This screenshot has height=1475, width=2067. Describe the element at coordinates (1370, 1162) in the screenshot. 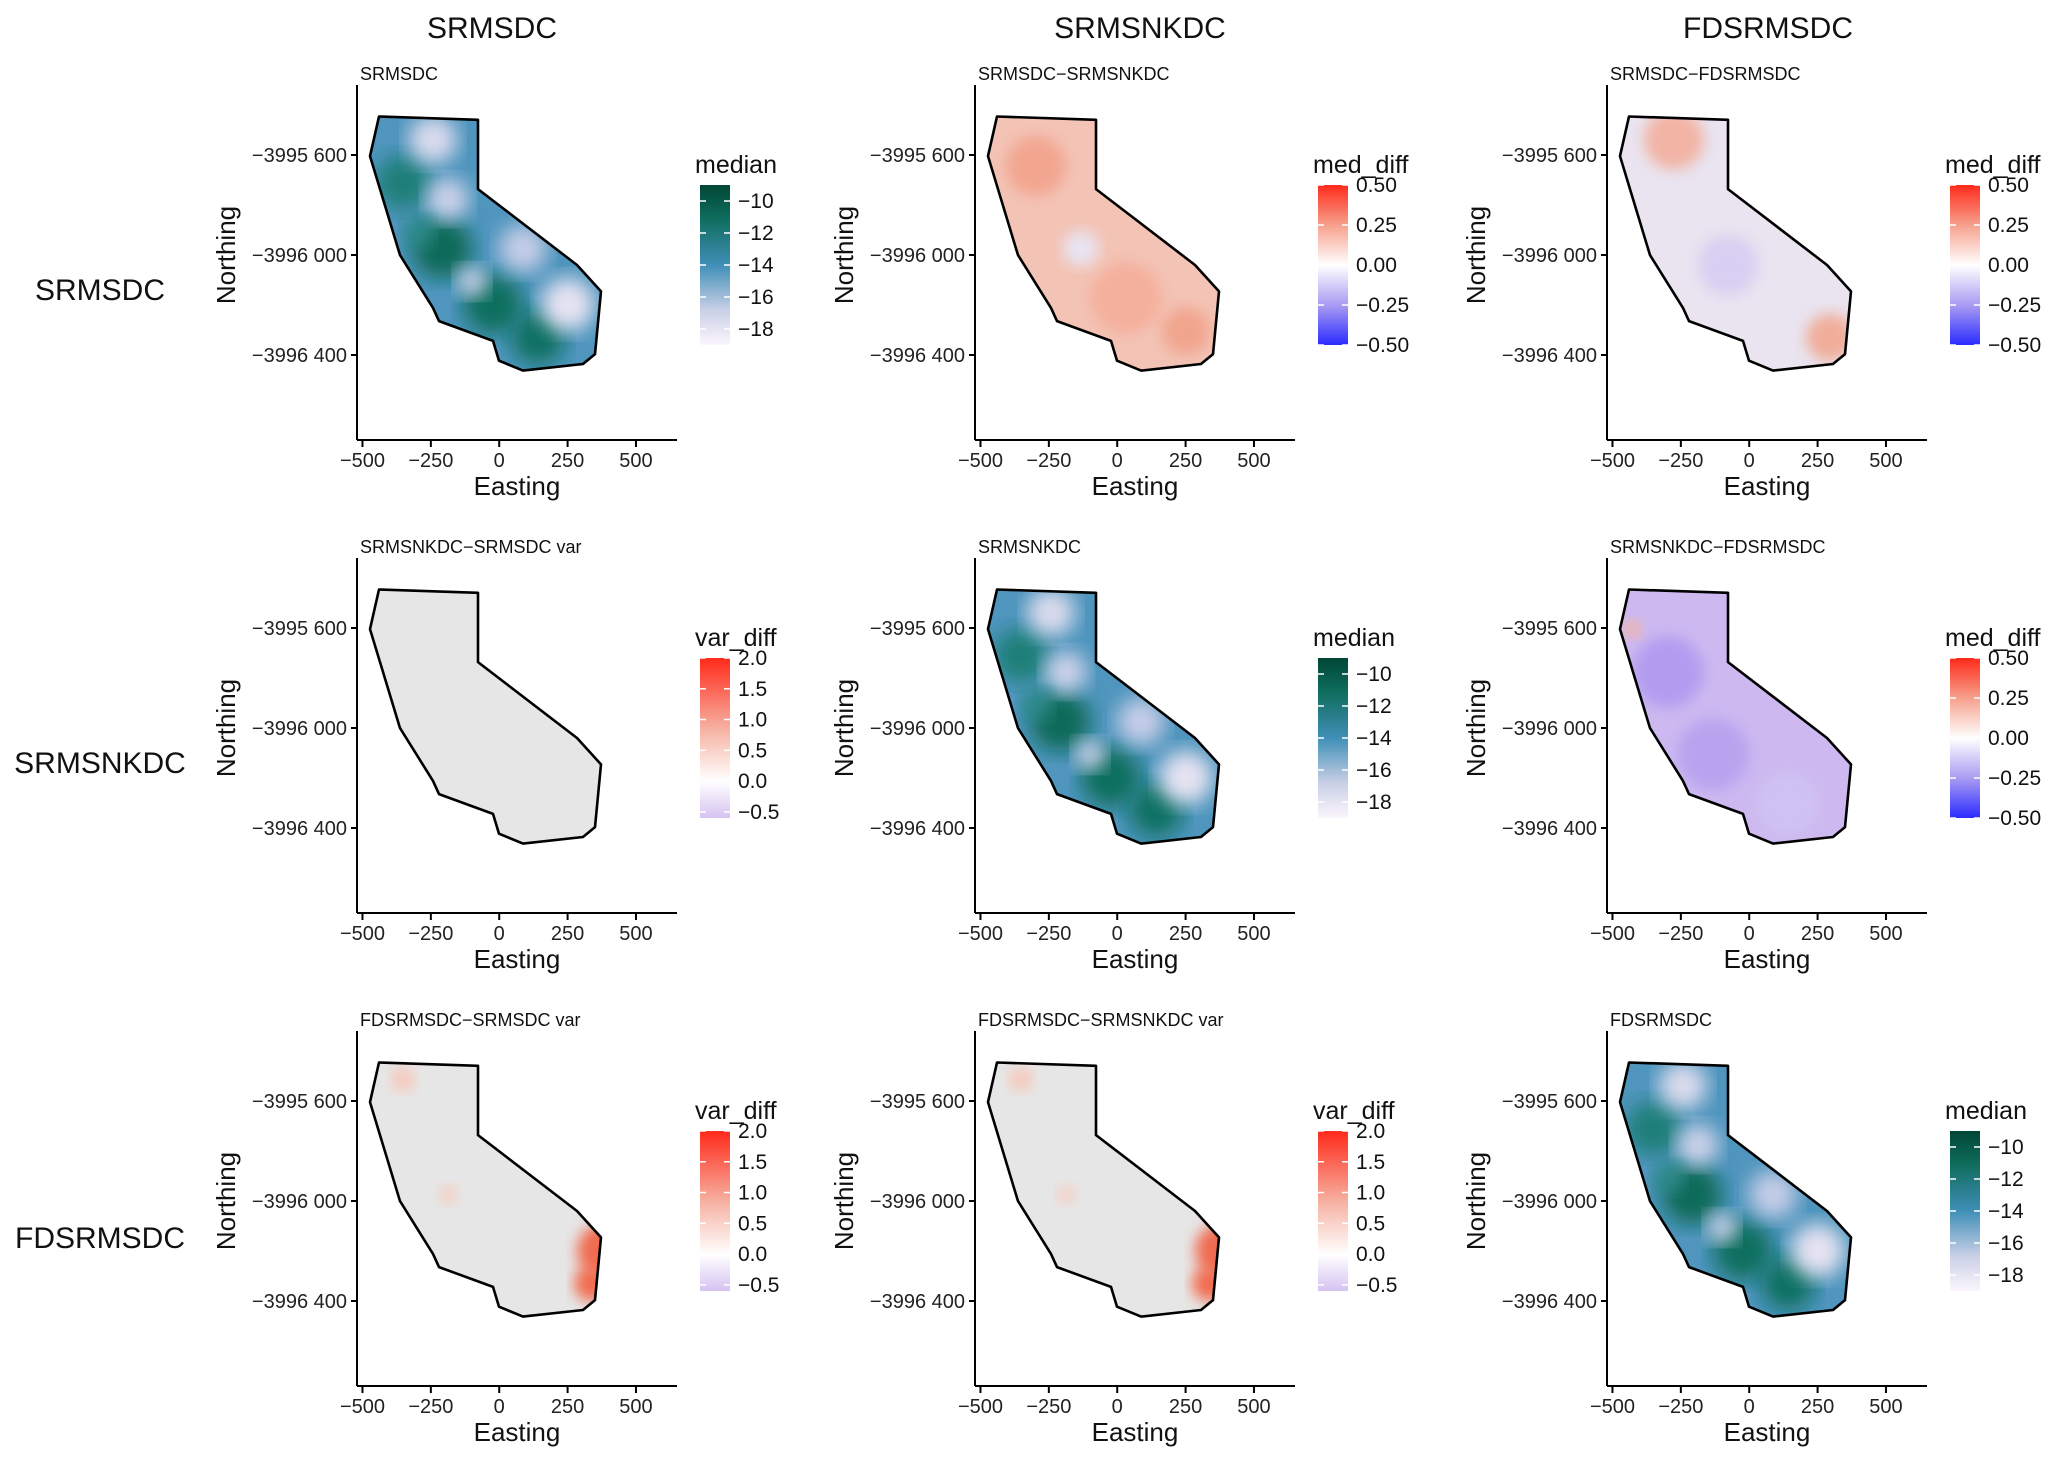

I see `legend-tick-label: 1.5` at that location.